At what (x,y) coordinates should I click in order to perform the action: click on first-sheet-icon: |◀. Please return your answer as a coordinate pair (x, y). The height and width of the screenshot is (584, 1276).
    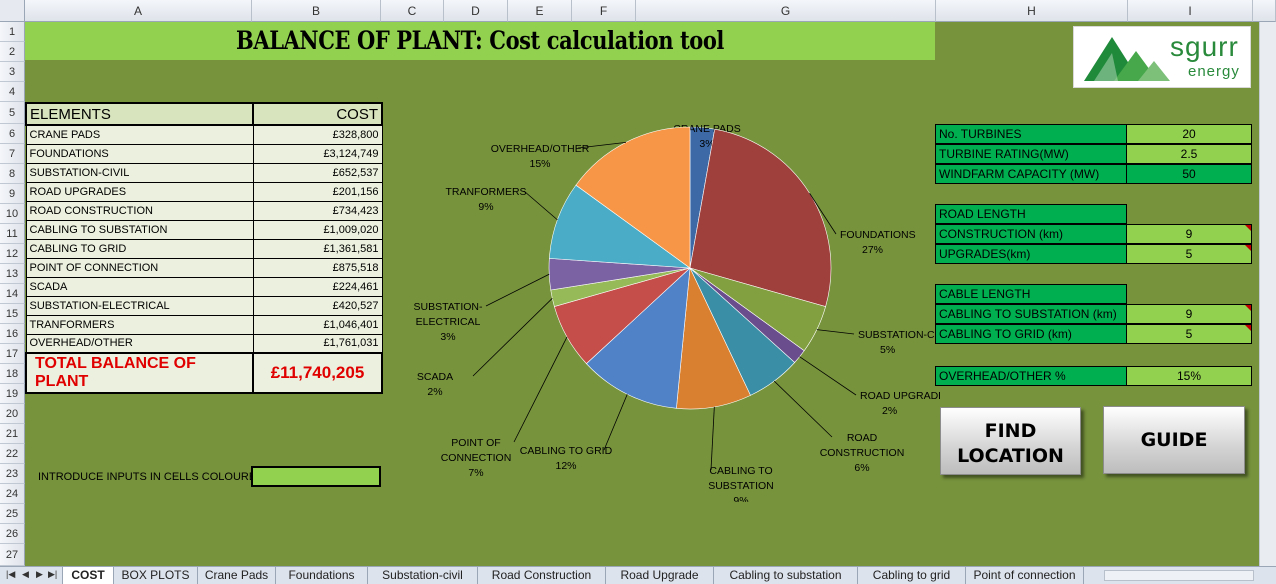
    Looking at the image, I should click on (11, 574).